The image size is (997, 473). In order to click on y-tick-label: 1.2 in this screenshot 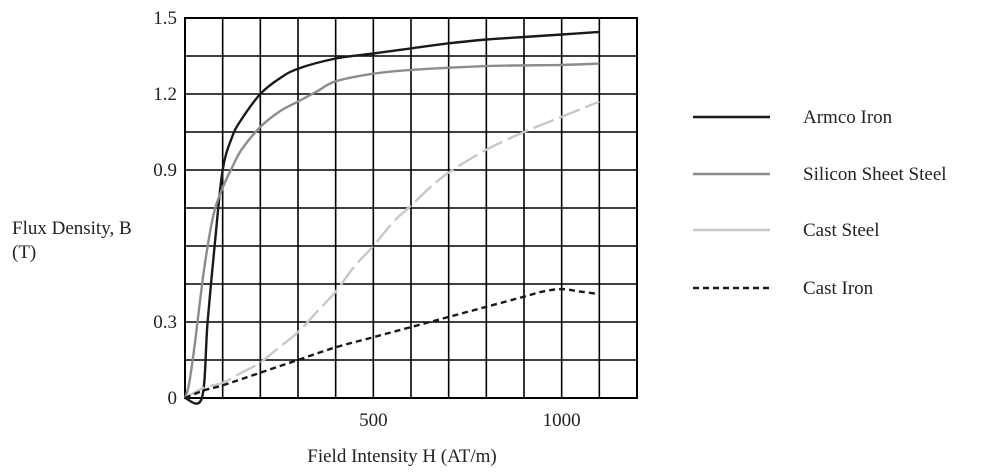, I will do `click(165, 94)`.